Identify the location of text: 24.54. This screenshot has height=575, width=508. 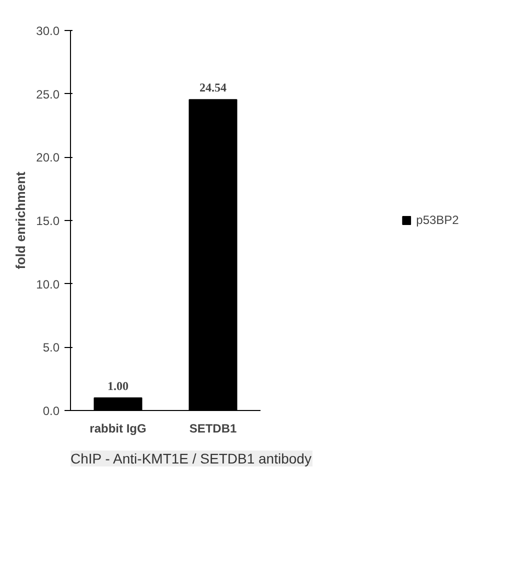
(213, 87).